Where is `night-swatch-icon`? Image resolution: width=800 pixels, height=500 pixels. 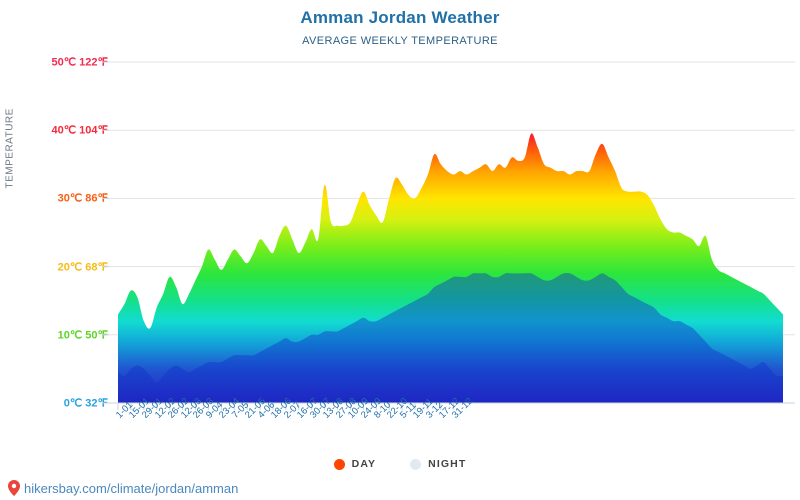
night-swatch-icon is located at coordinates (416, 464).